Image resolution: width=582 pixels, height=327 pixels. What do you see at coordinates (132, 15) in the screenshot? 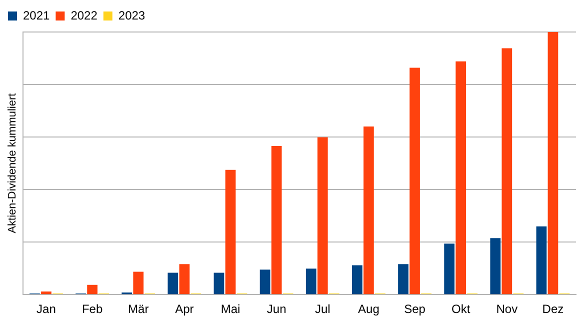
I see `legend-label: 2023` at bounding box center [132, 15].